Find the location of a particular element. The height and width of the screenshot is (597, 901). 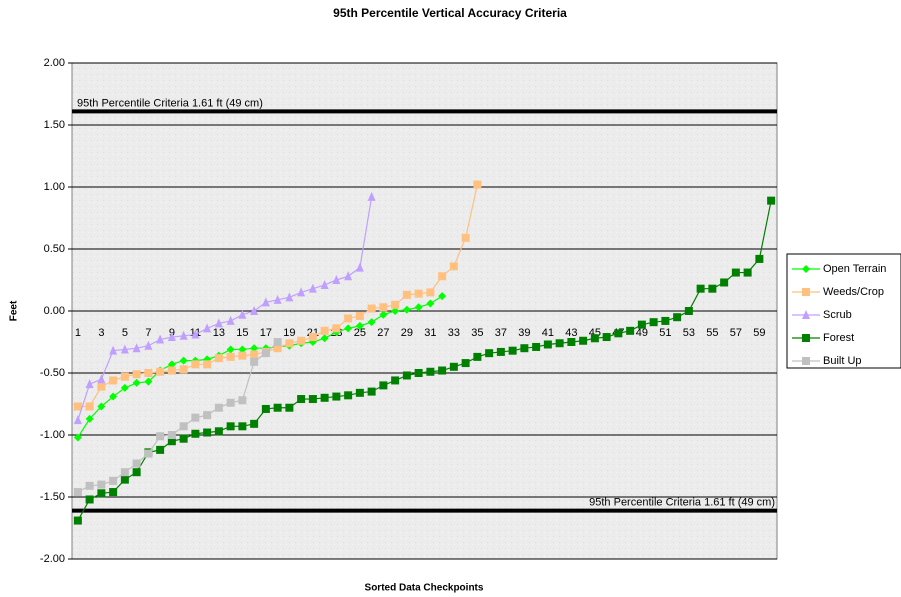

y-tick-label: 0.50 is located at coordinates (54, 249).